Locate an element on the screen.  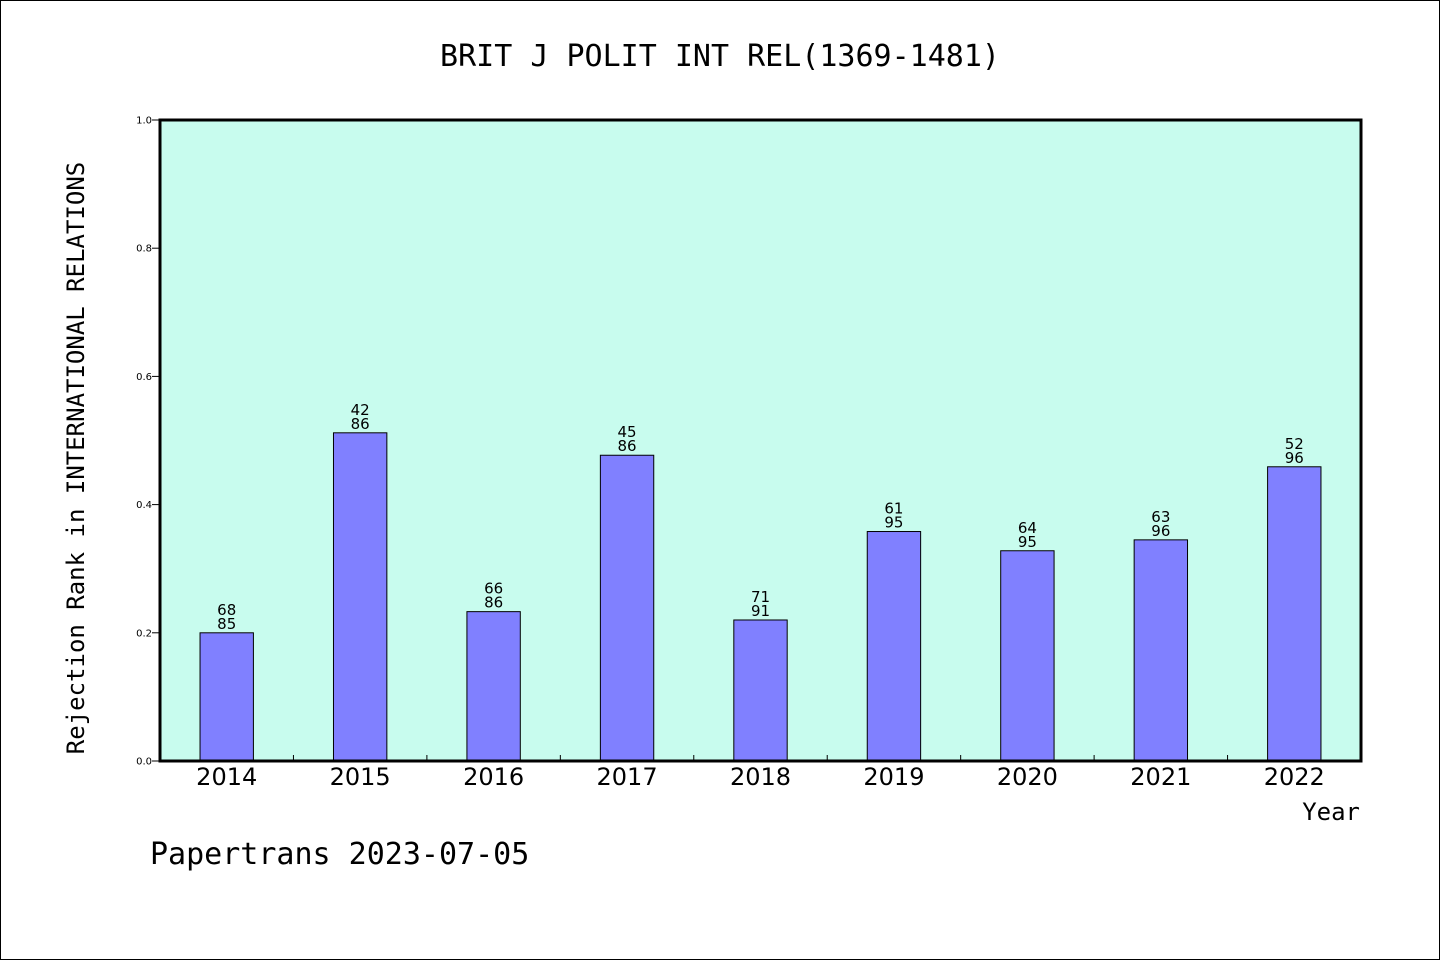
bar-label-rank: 71 is located at coordinates (760, 597).